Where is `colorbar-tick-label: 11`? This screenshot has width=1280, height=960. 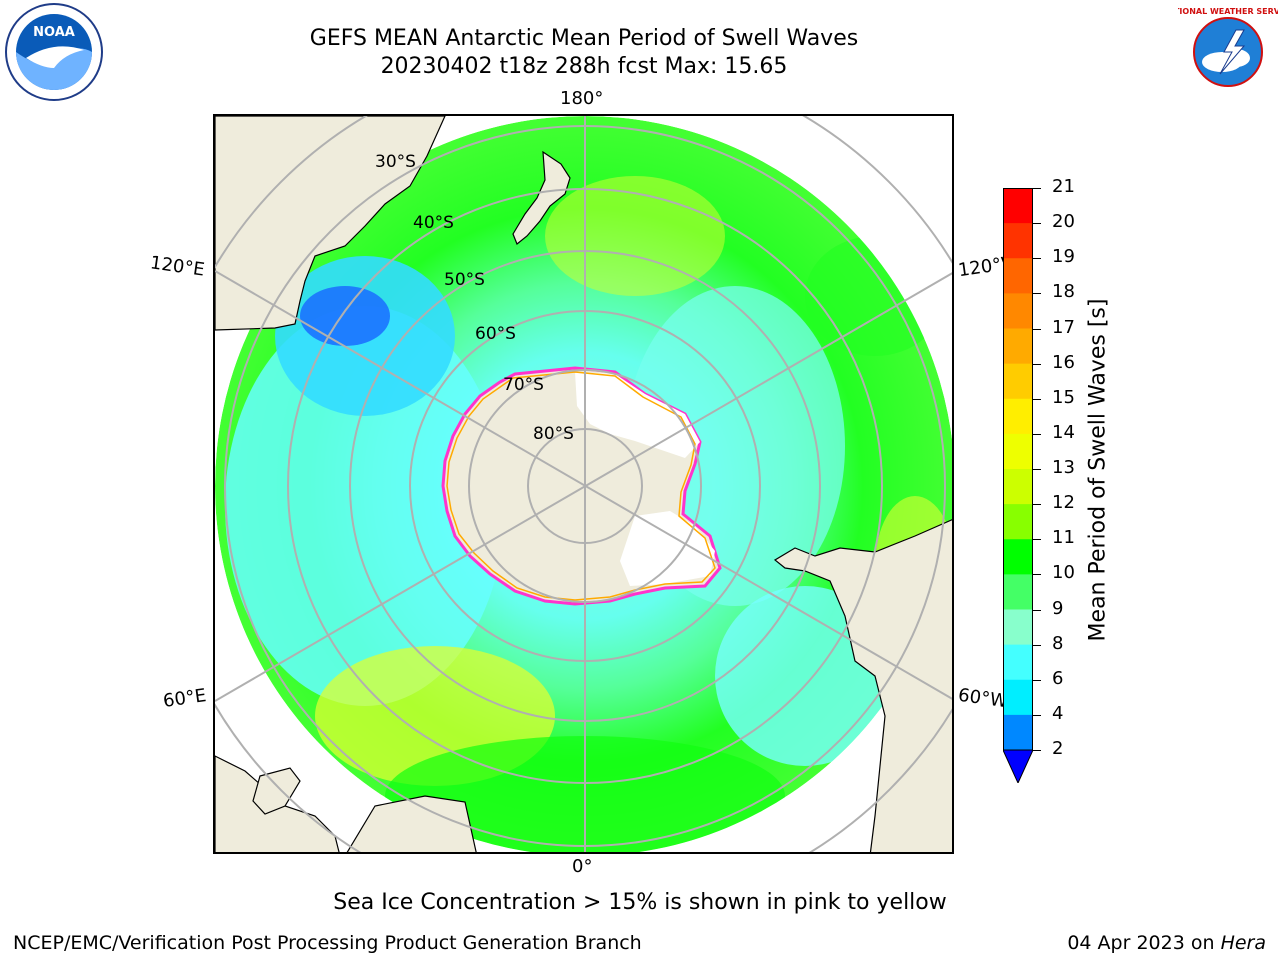
colorbar-tick-label: 11 is located at coordinates (1063, 538).